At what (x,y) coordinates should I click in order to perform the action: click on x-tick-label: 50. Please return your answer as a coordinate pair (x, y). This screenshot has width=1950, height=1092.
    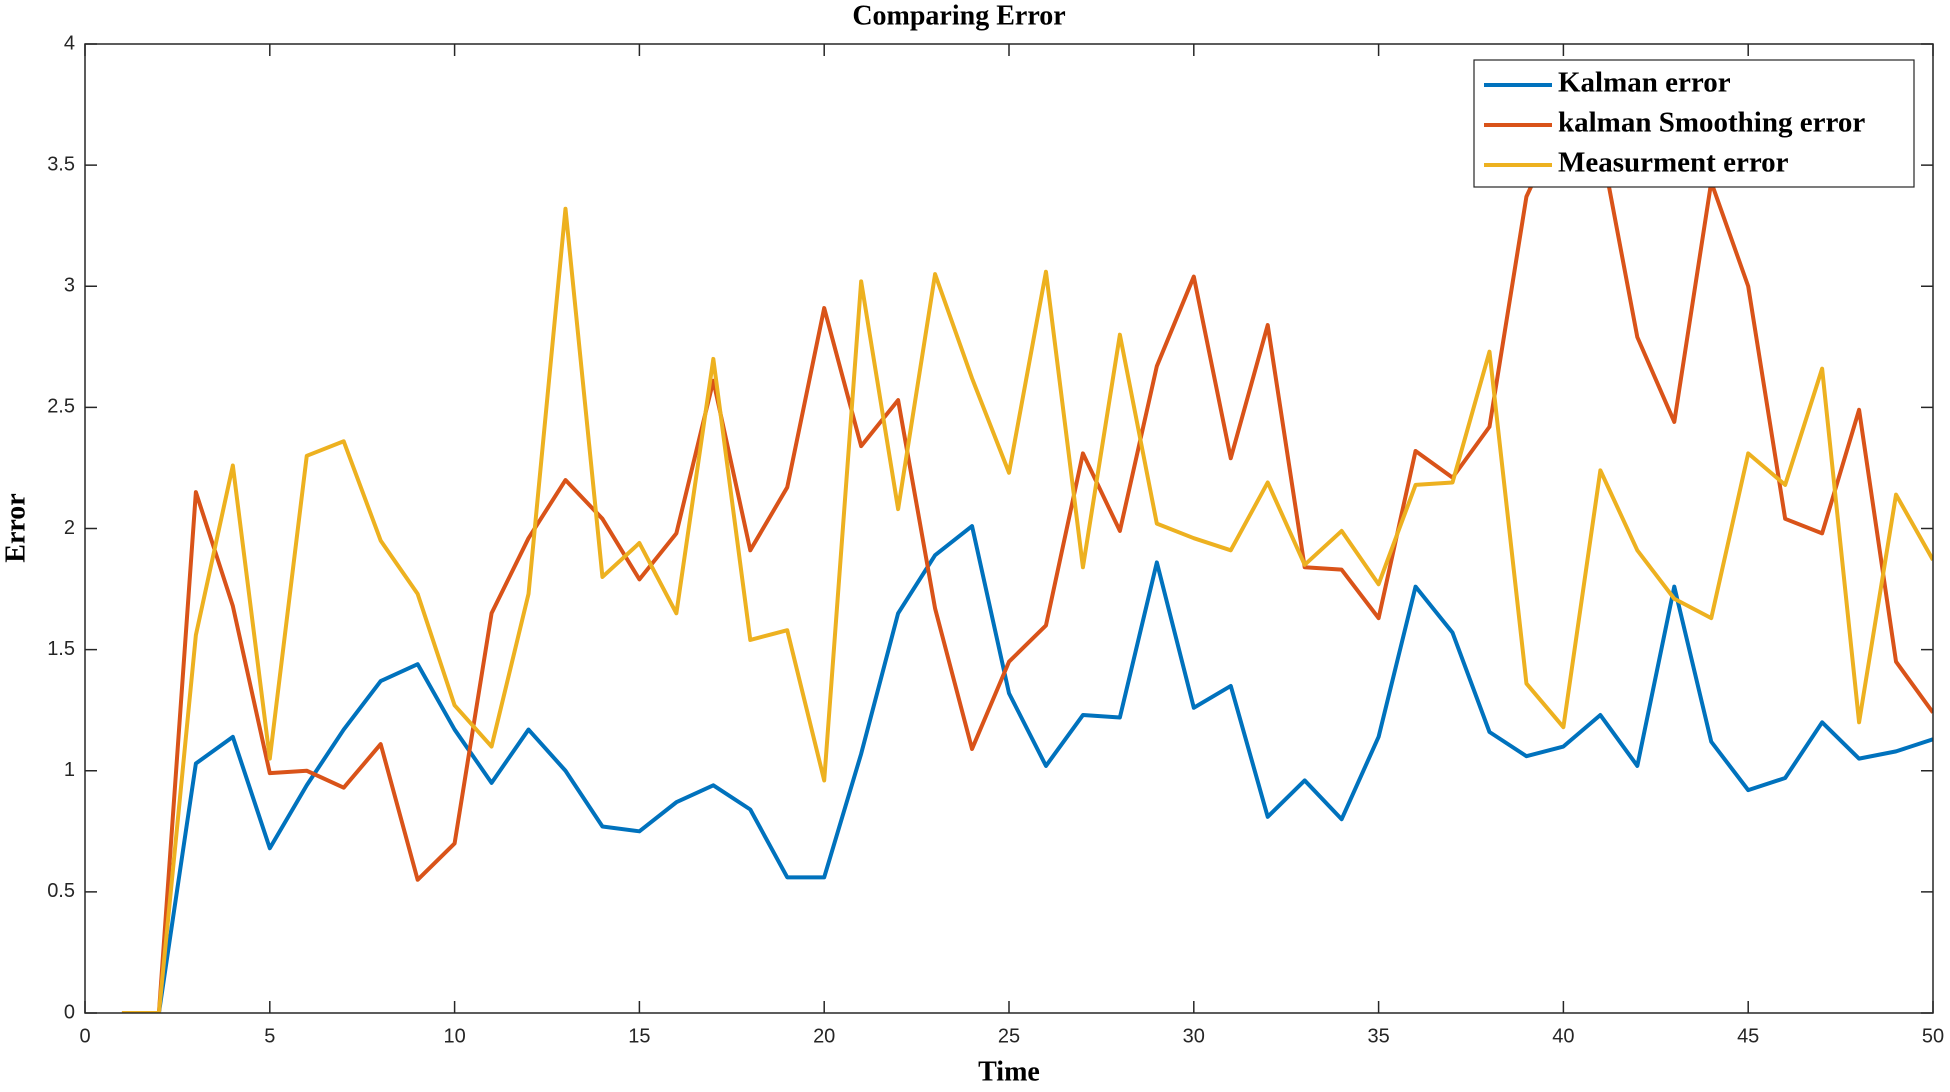
    Looking at the image, I should click on (1933, 1036).